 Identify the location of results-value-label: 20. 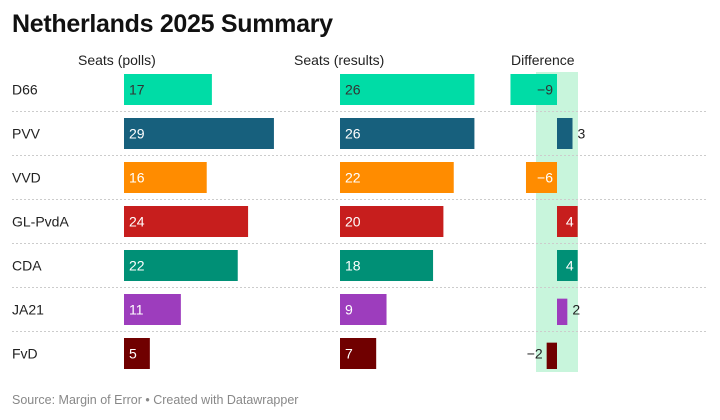
(353, 222).